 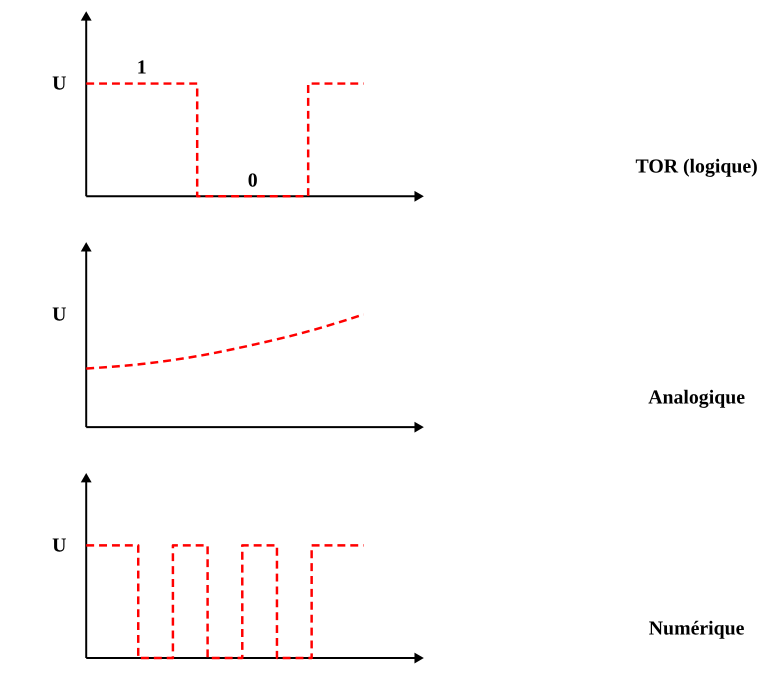 I want to click on annotation: 1, so click(x=141, y=67).